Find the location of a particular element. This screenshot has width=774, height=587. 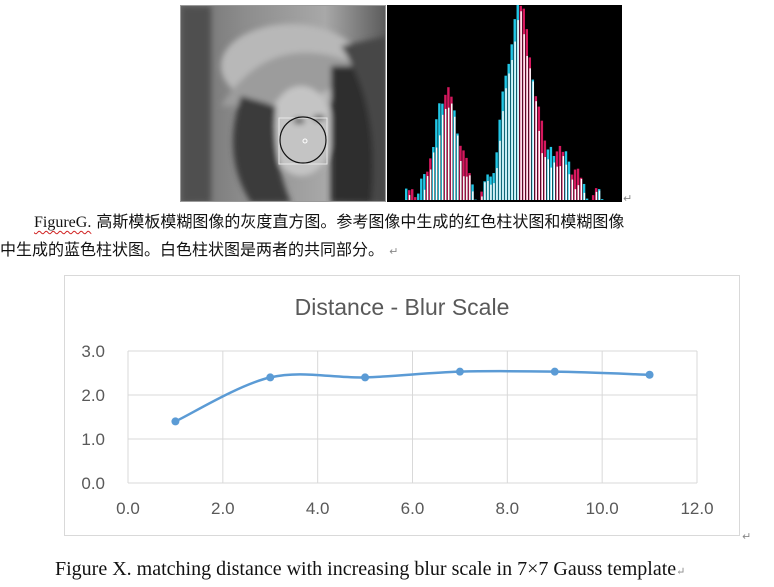

x-tick-label: 4.0 is located at coordinates (318, 508).